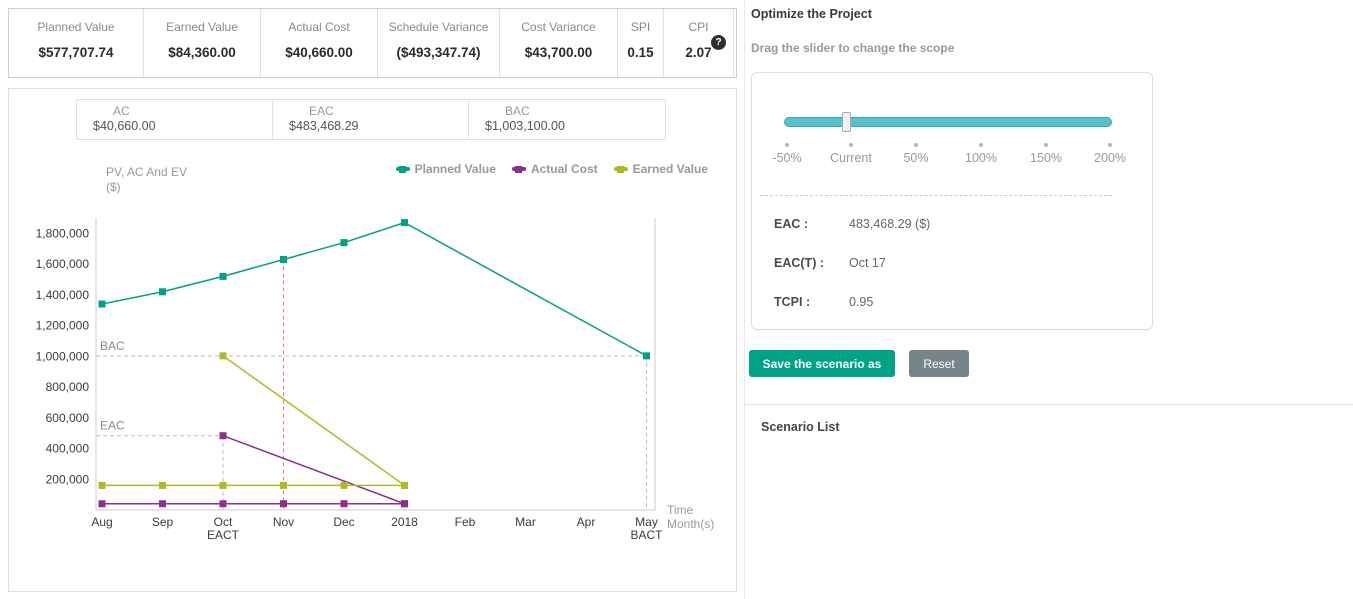 The image size is (1353, 599). I want to click on slider-label-200: 200%, so click(1110, 158).